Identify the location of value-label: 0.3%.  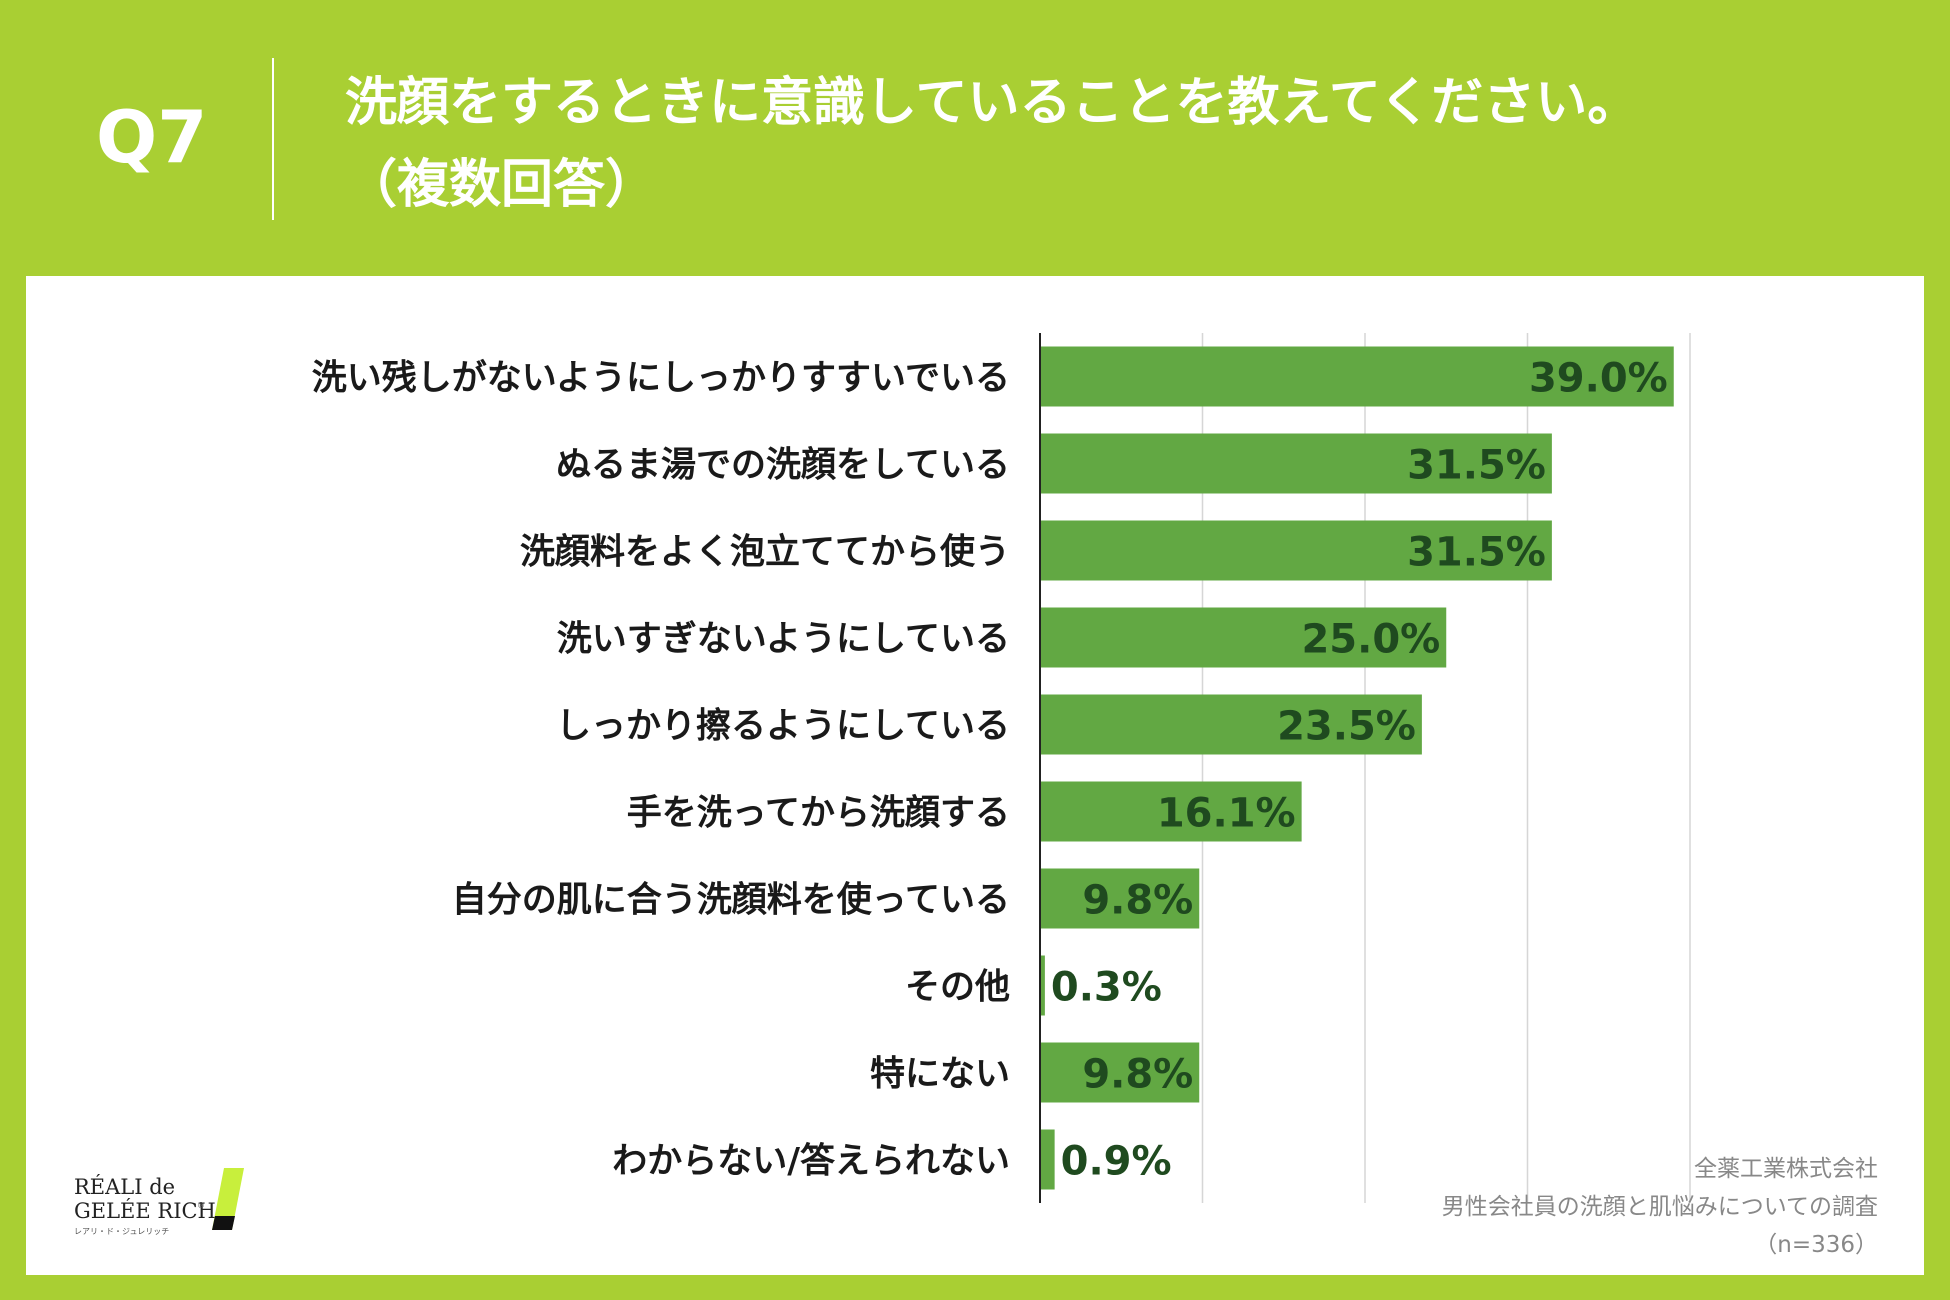
(1106, 988).